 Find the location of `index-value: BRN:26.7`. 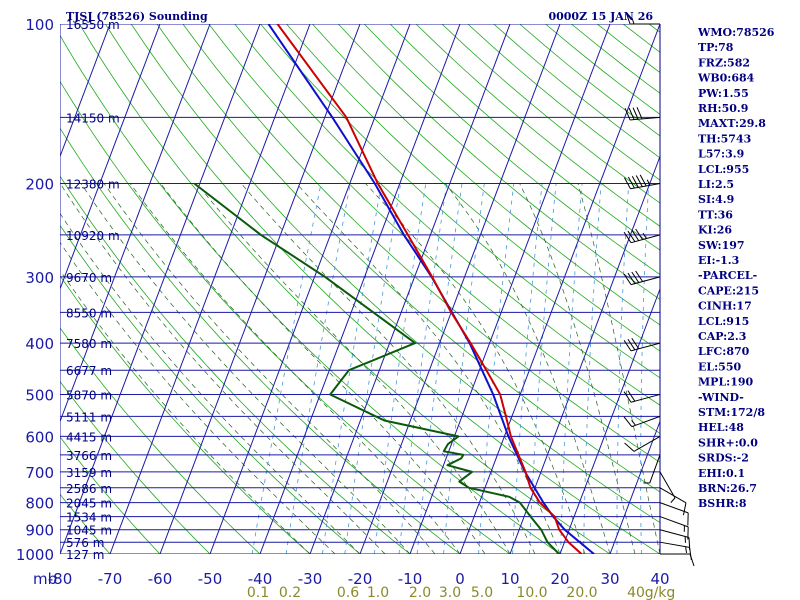

index-value: BRN:26.7 is located at coordinates (727, 488).